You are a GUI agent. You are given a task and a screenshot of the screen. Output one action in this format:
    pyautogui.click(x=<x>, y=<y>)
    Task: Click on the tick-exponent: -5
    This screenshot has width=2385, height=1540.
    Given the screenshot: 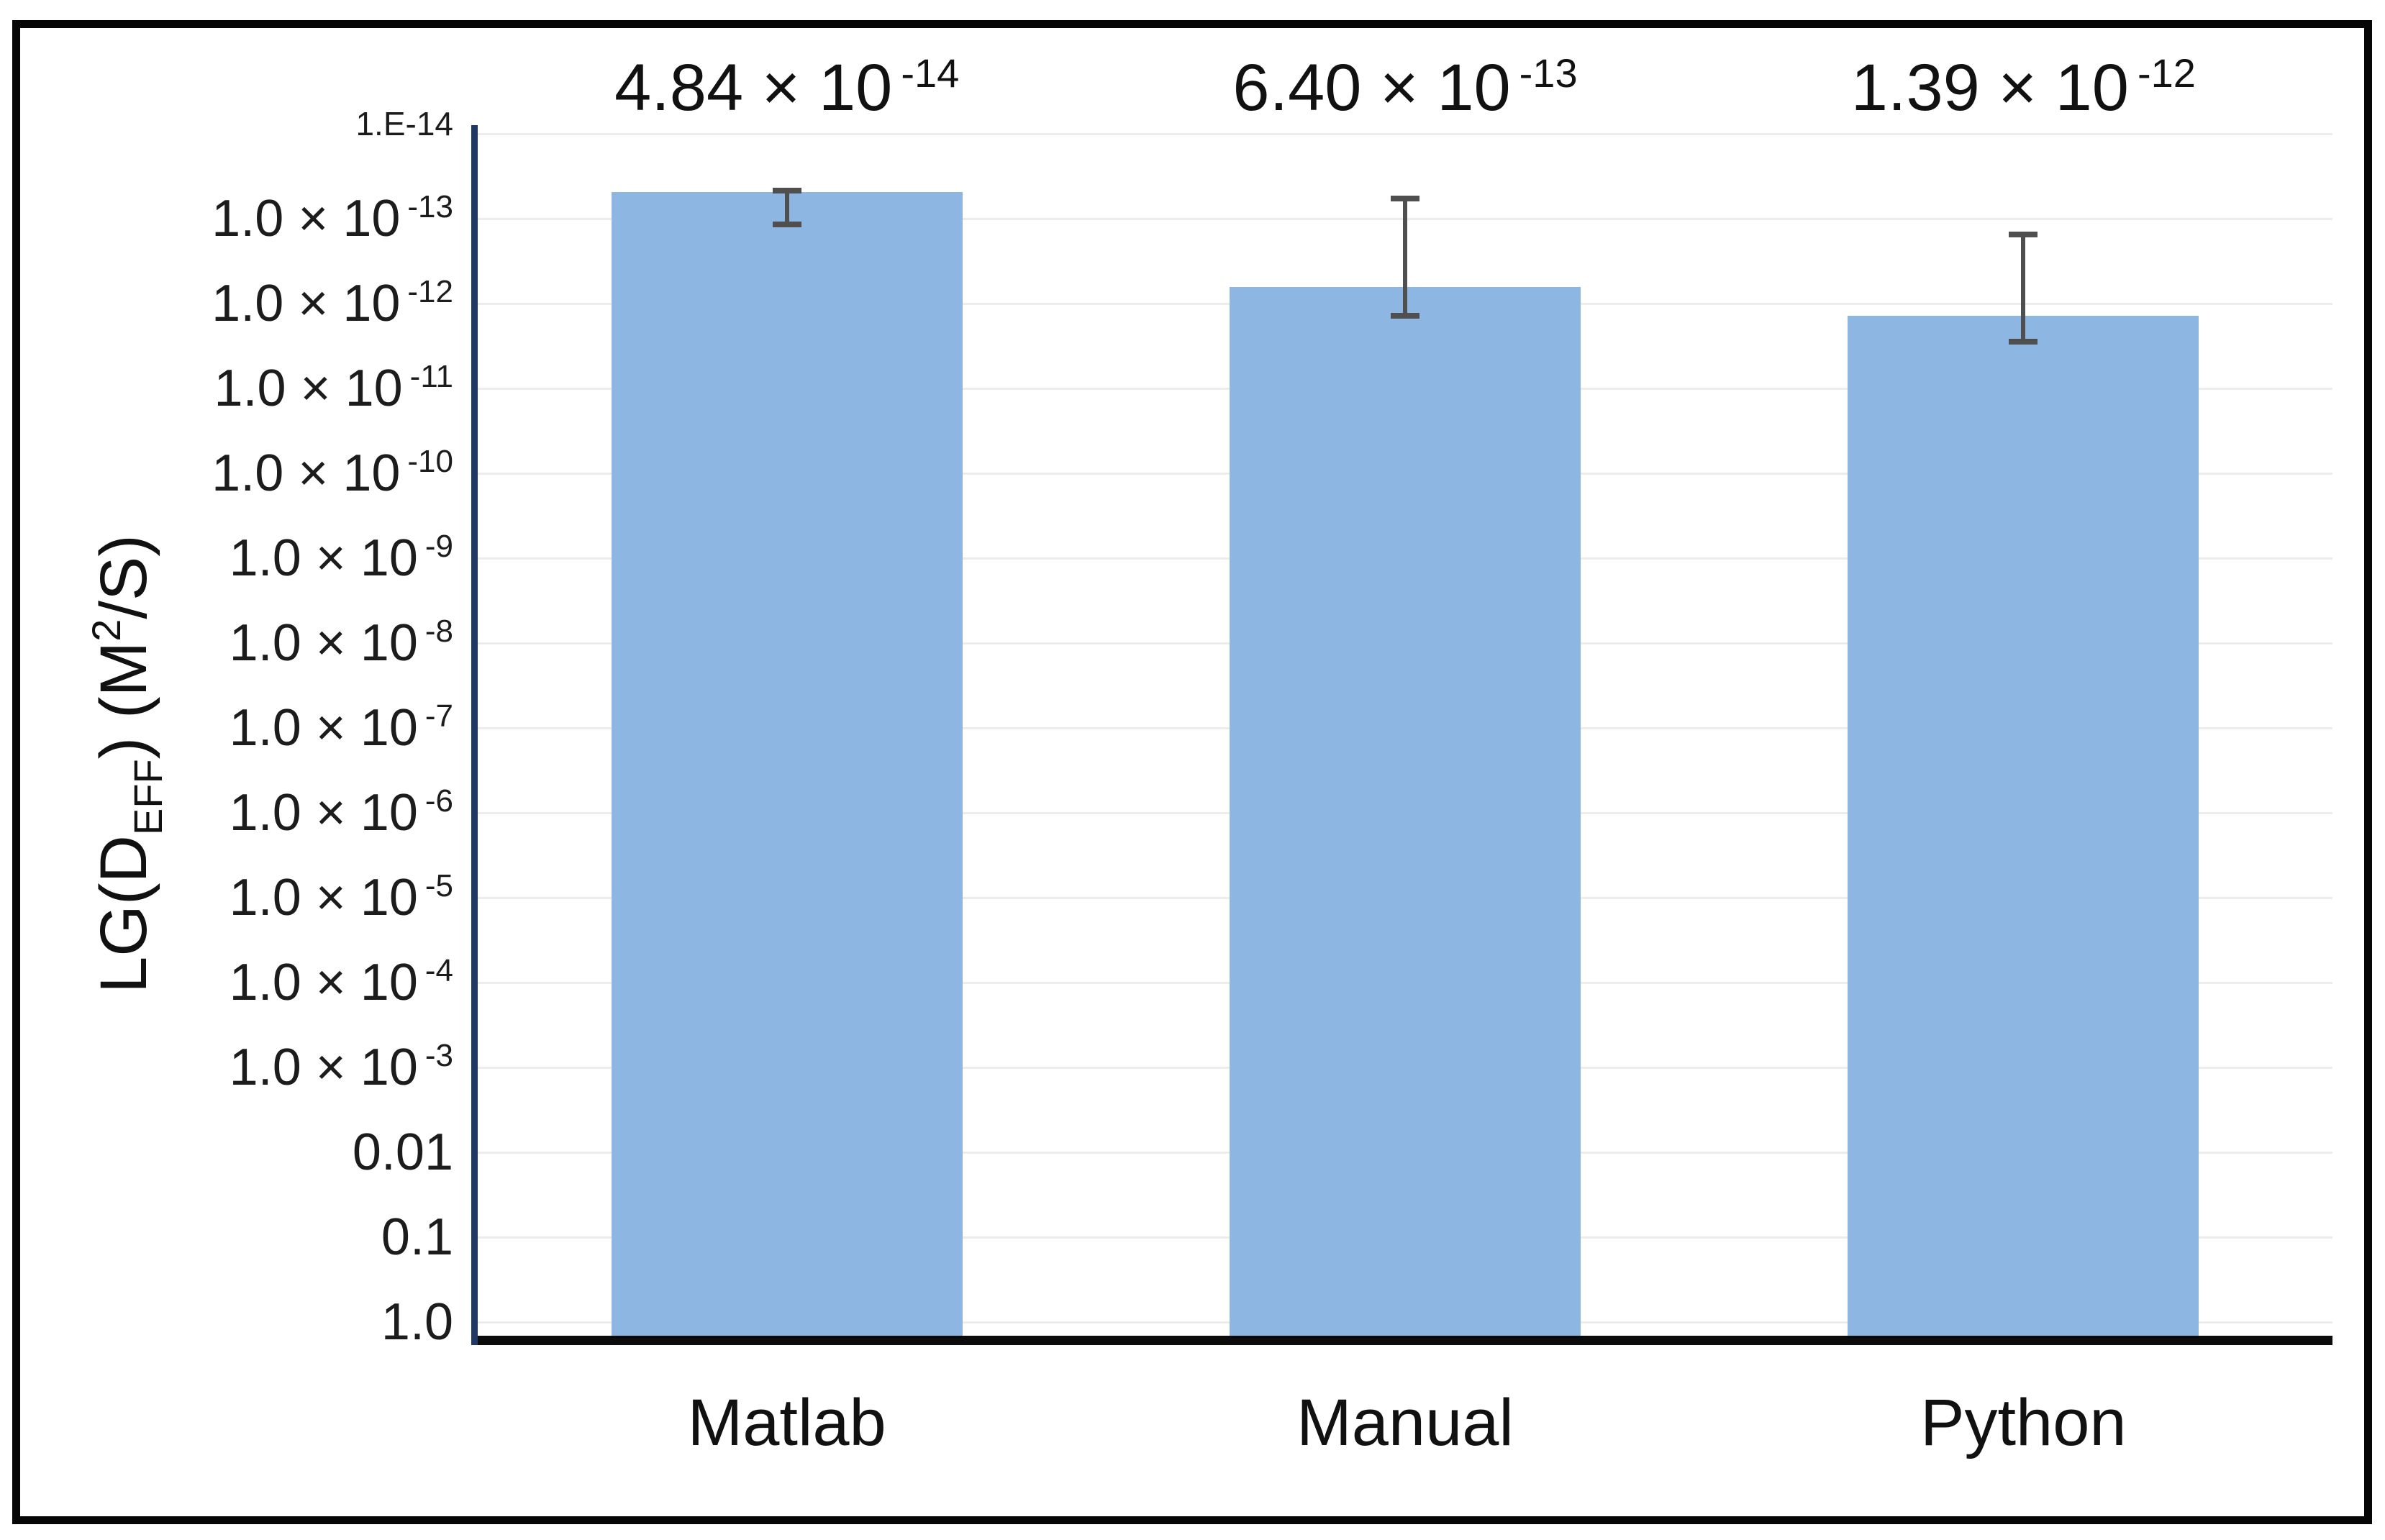 What is the action you would take?
    pyautogui.click(x=438, y=886)
    